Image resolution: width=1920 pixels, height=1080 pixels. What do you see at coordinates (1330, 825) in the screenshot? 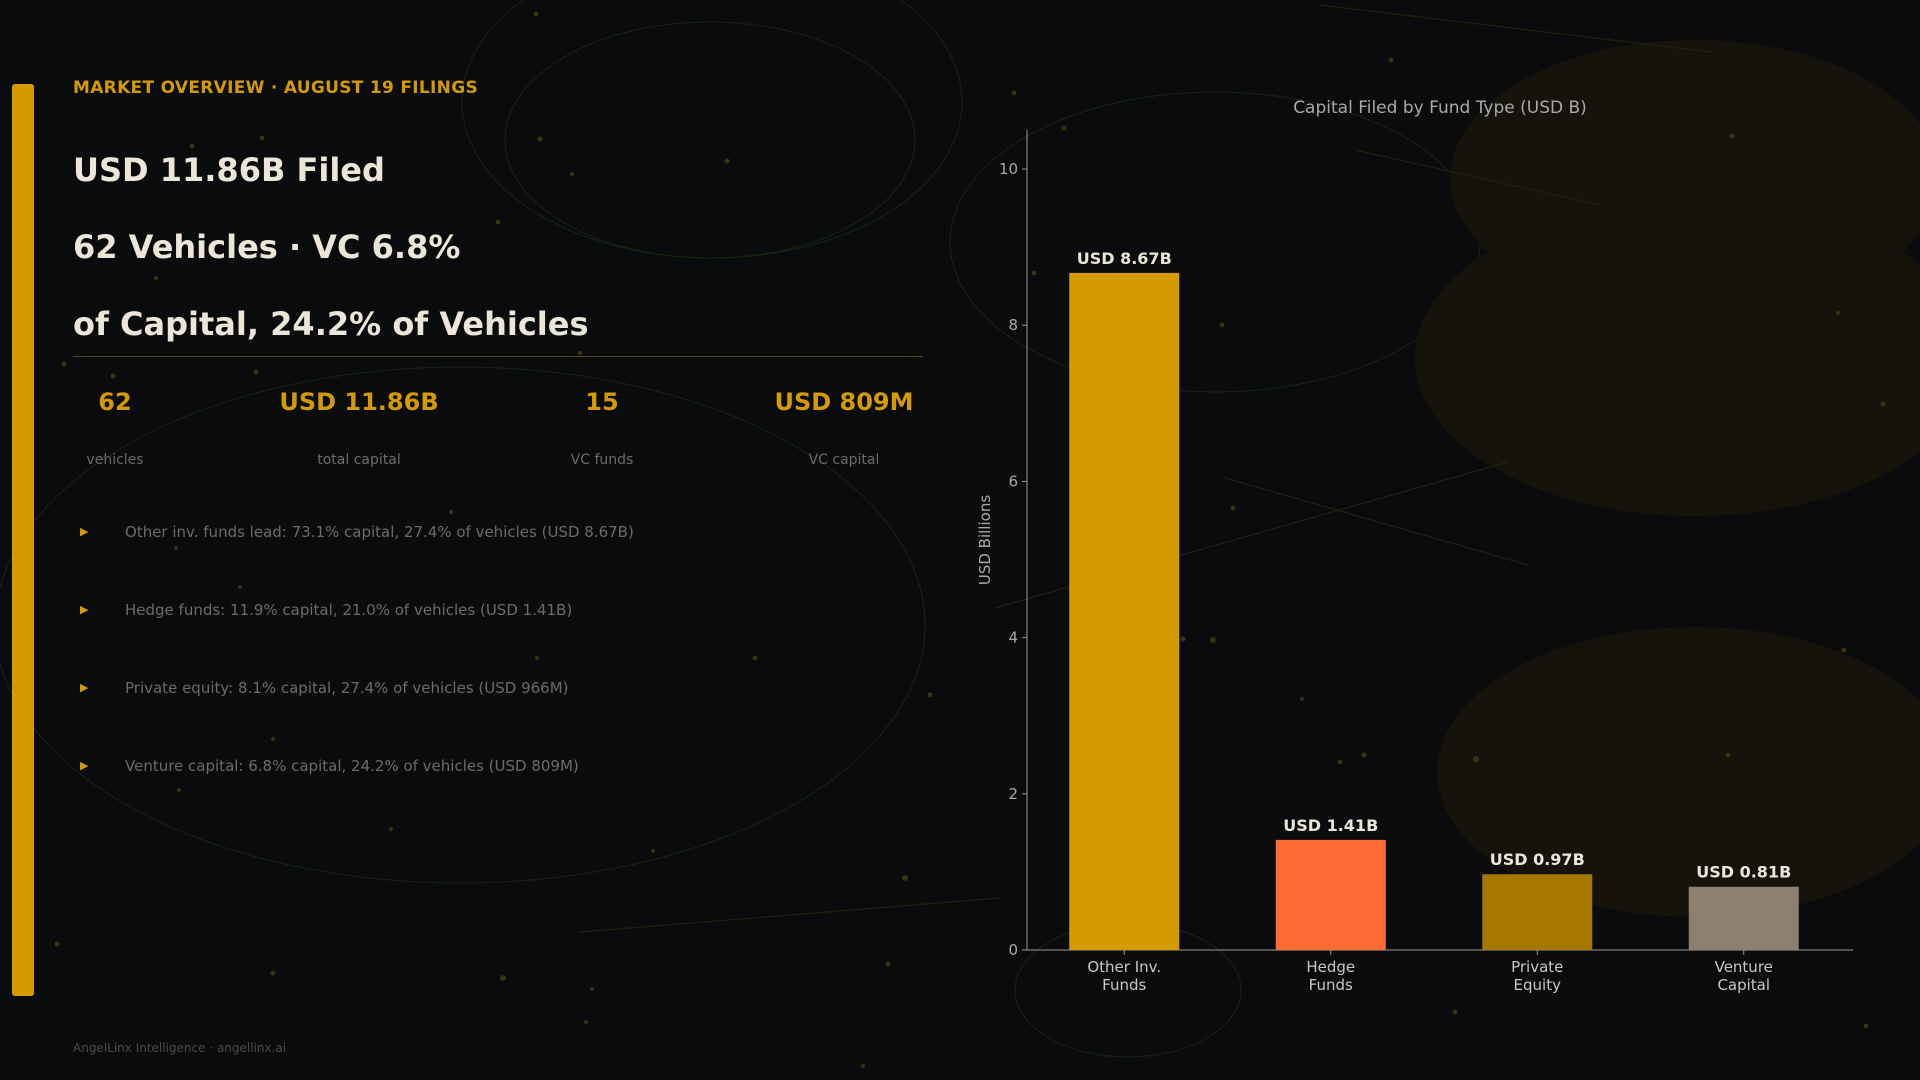
I see `bar-value-label: USD 1.41B` at bounding box center [1330, 825].